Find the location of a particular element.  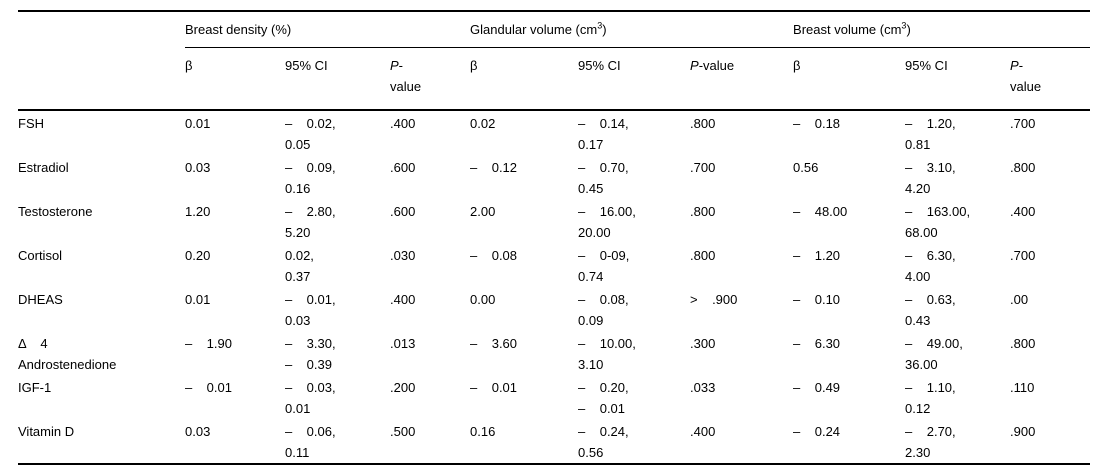

row-label: Testosterone is located at coordinates (55, 211).